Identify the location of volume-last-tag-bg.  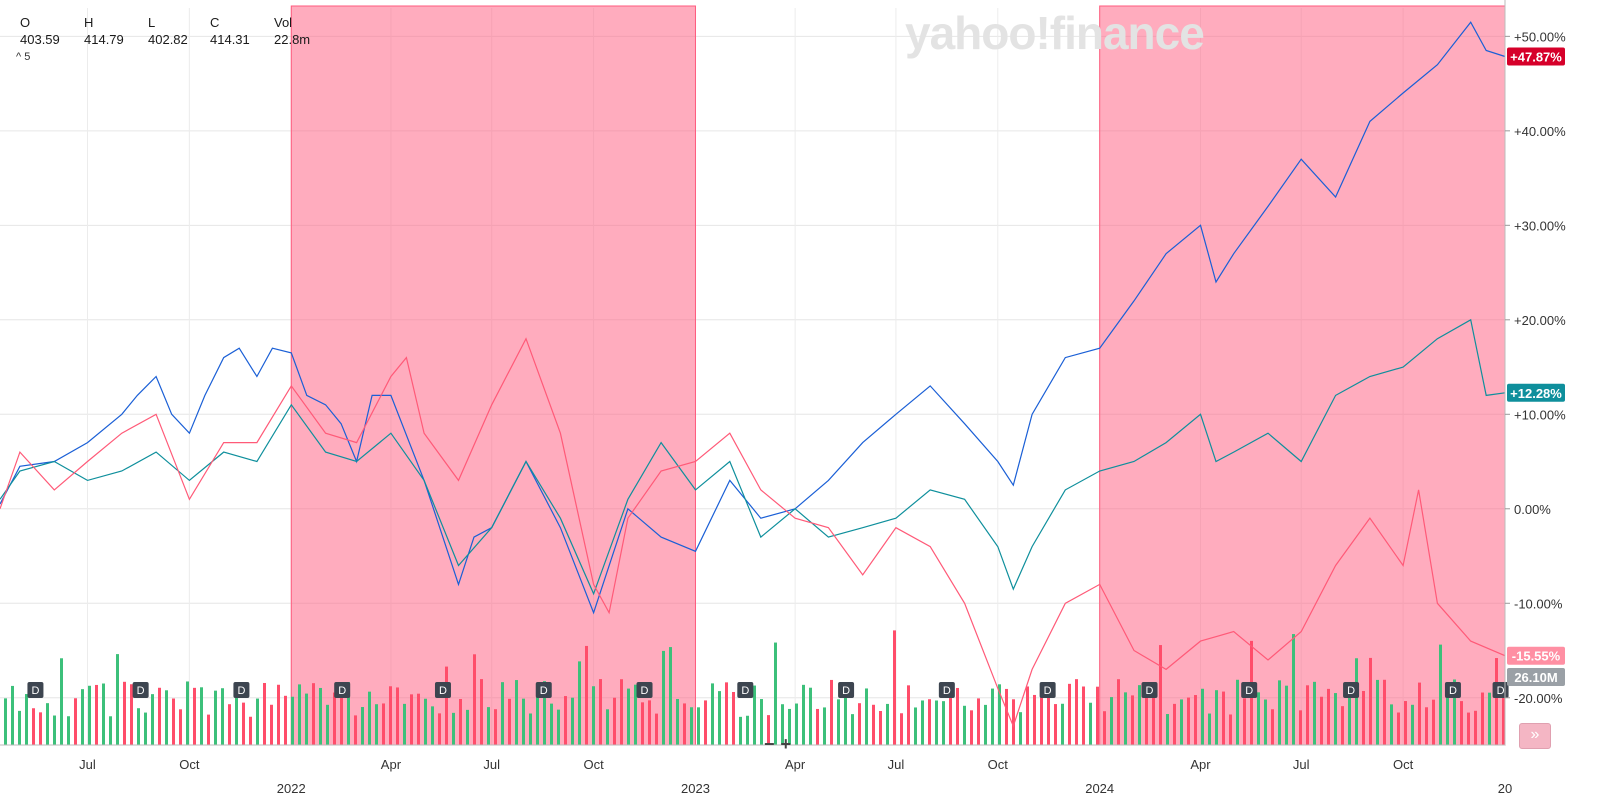
(1536, 676).